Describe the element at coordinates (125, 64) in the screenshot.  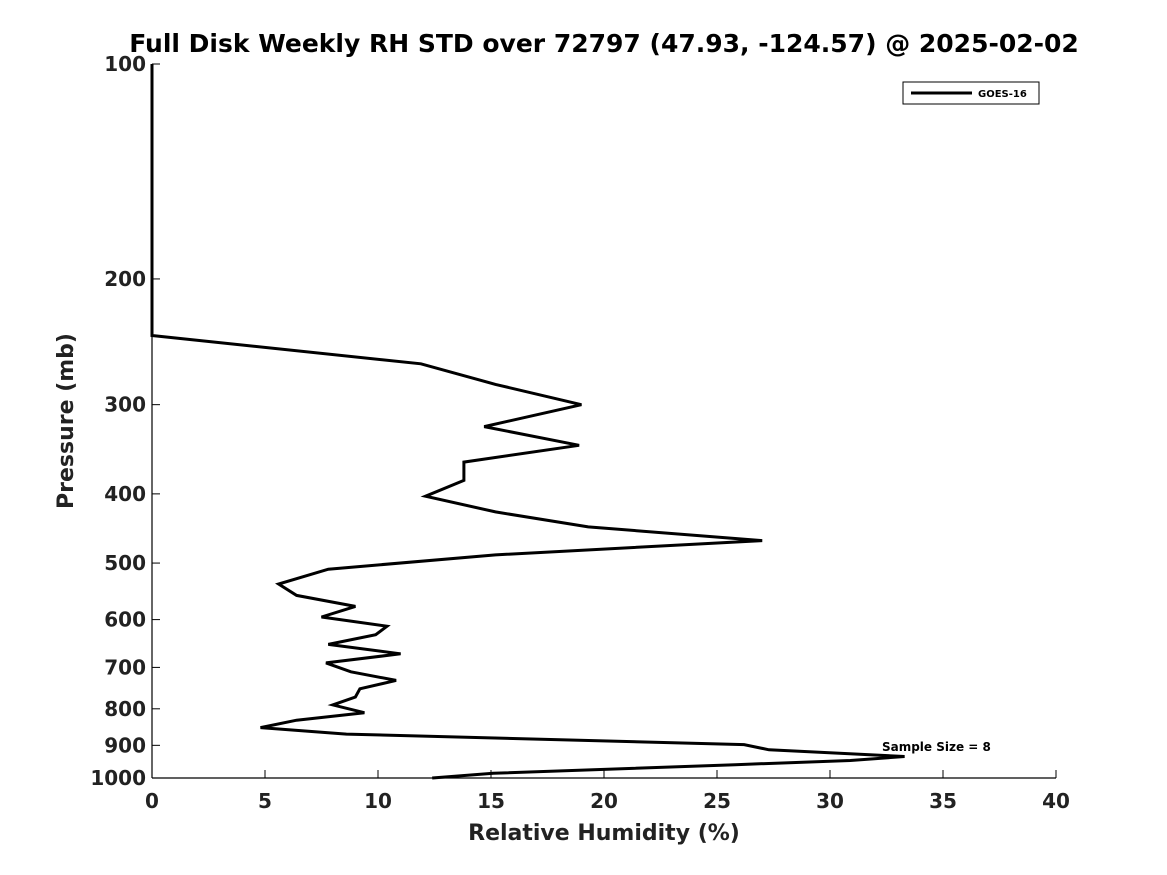
I see `y-tick-label: 100` at that location.